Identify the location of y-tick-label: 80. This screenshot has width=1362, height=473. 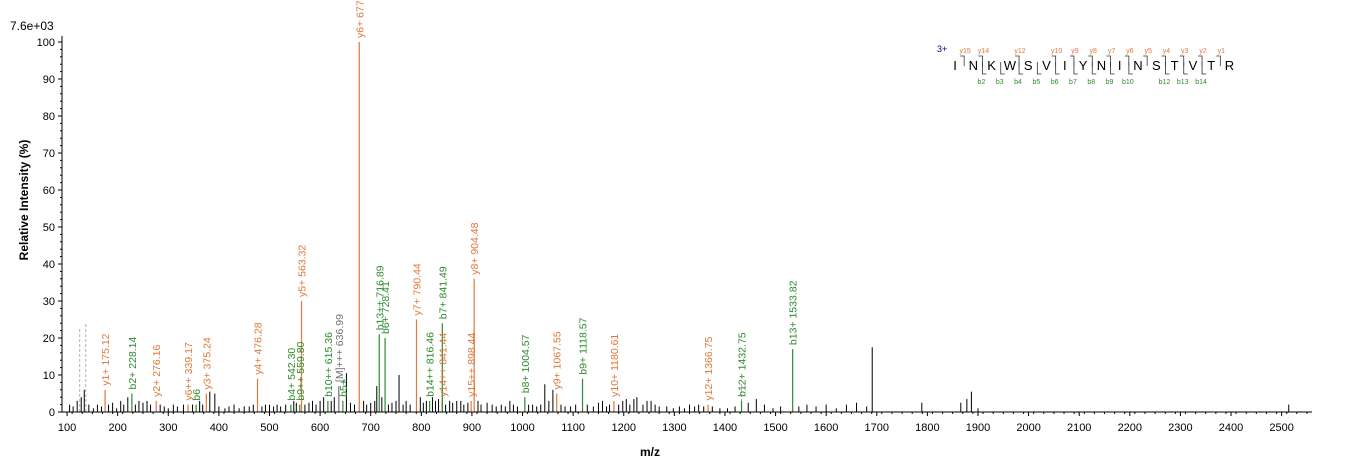
(49, 117).